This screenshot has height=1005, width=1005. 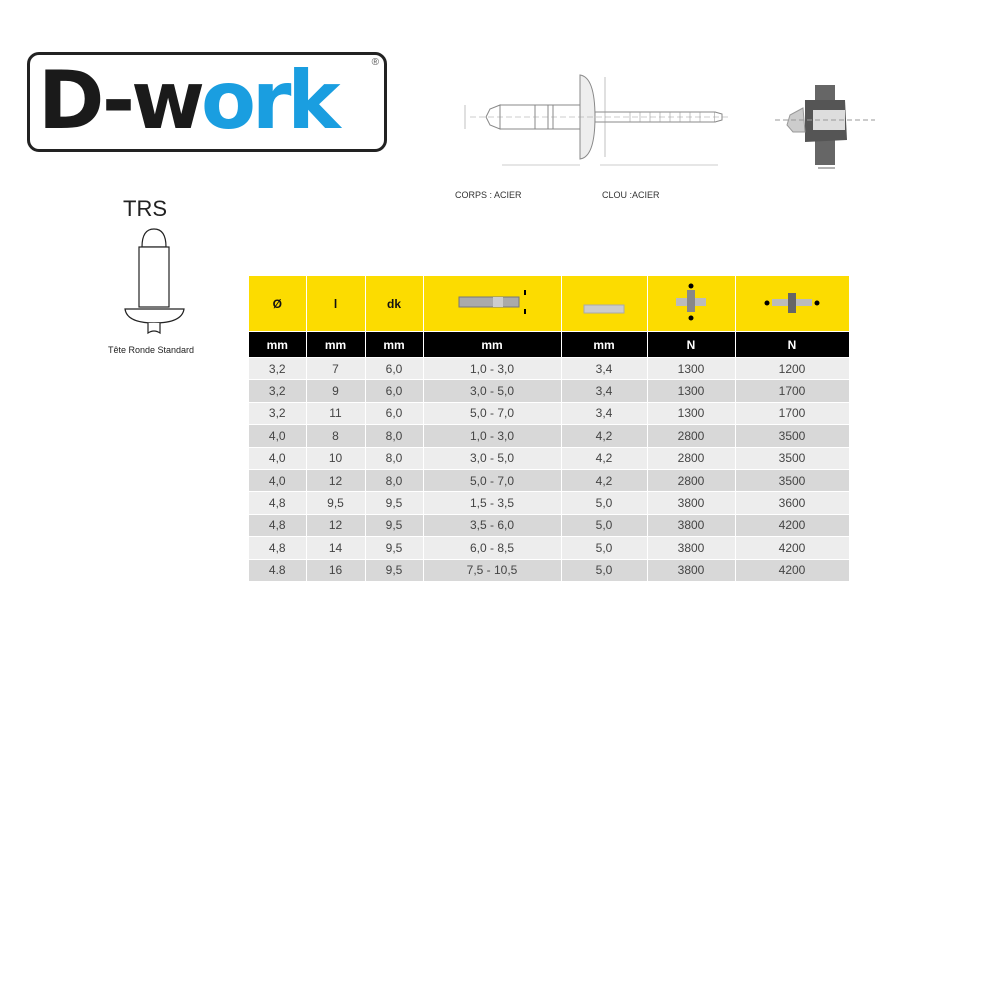 I want to click on logo-text-dark: D-w, so click(x=121, y=100).